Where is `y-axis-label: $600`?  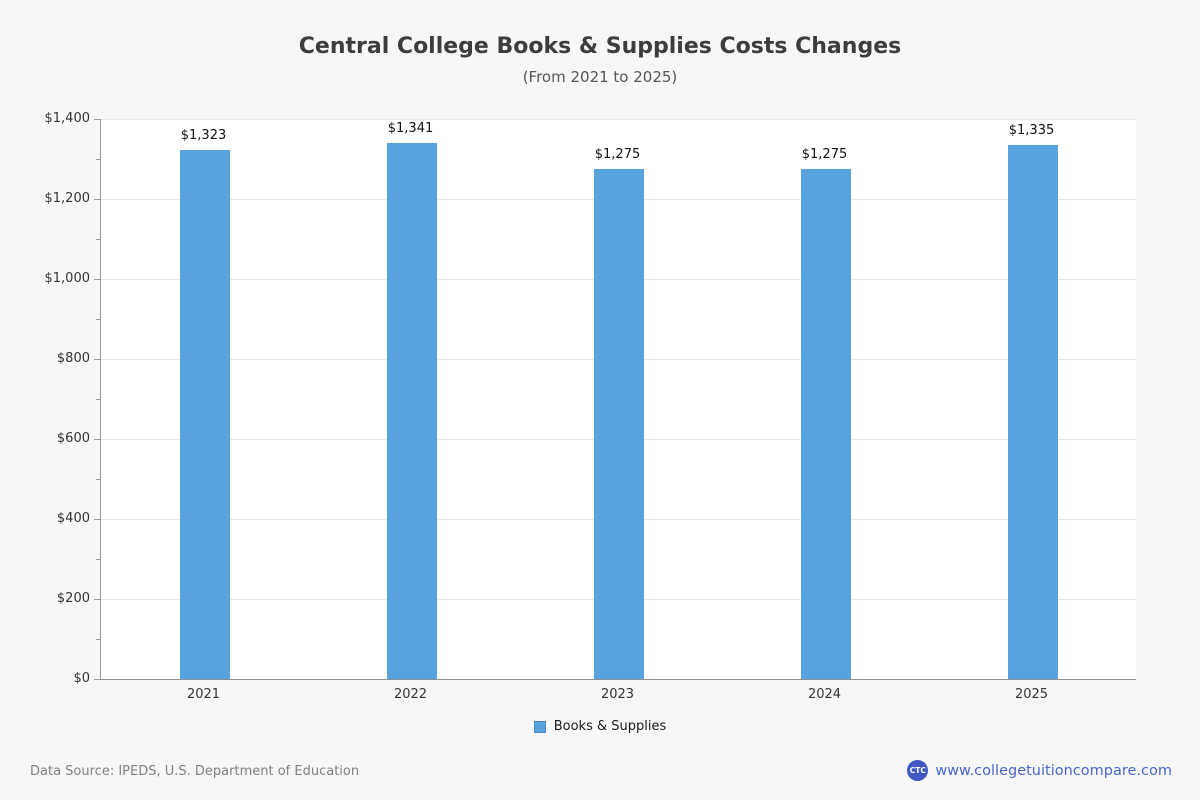
y-axis-label: $600 is located at coordinates (73, 438).